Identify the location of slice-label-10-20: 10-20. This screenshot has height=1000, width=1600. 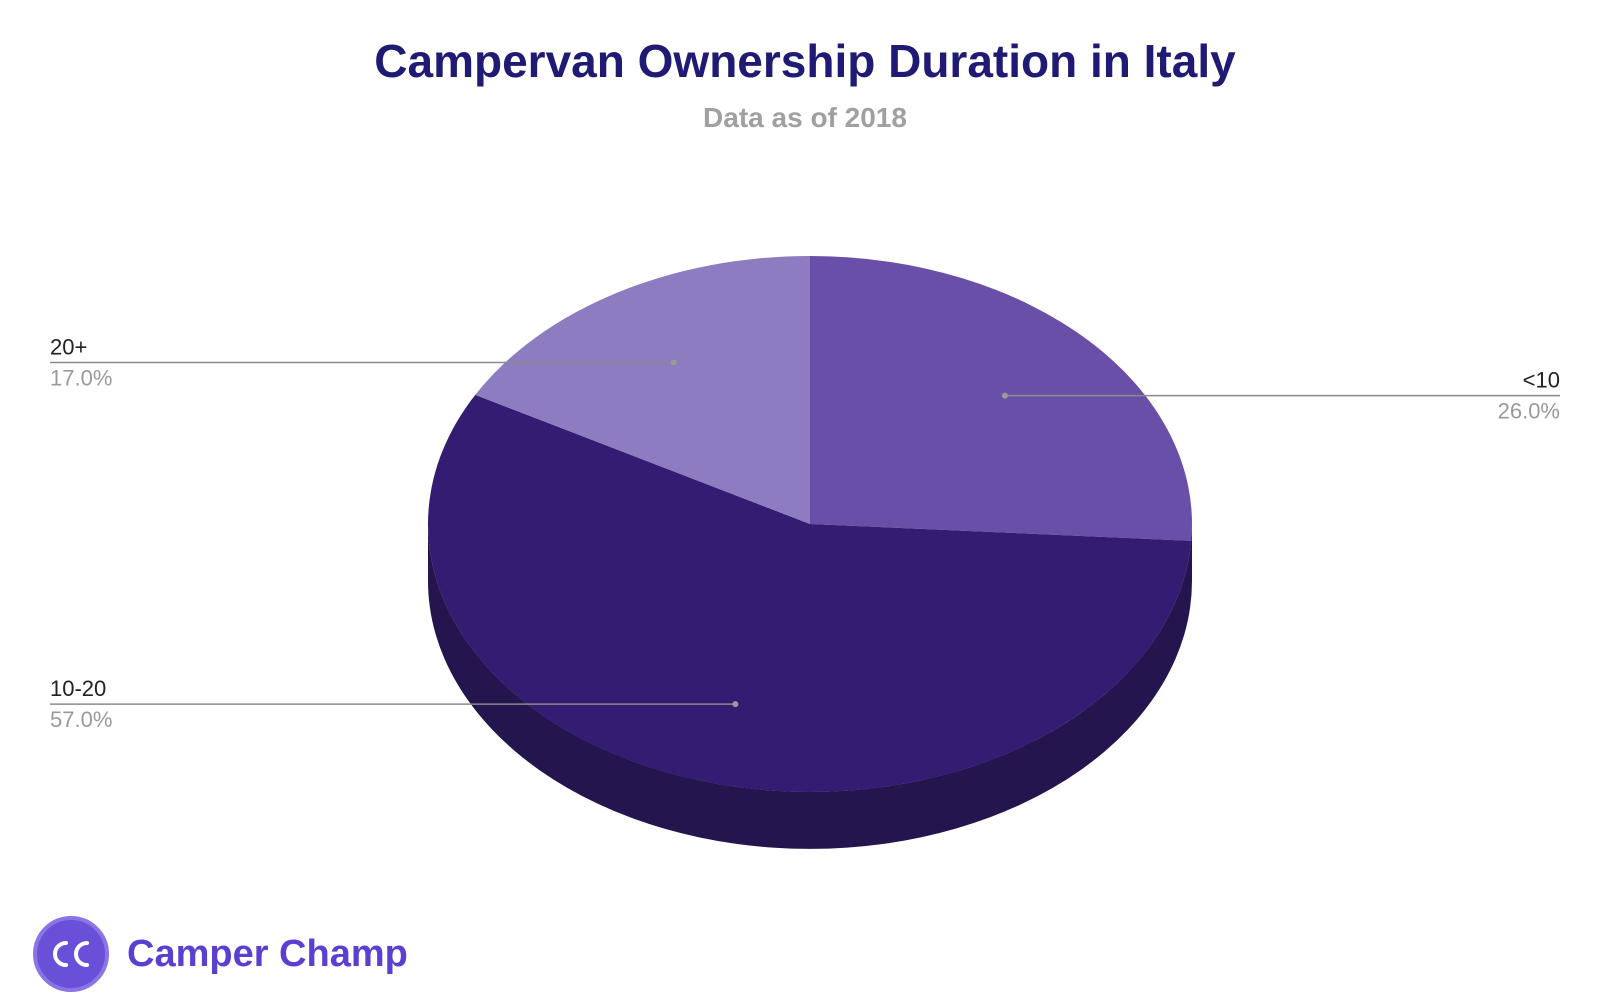
(78, 688).